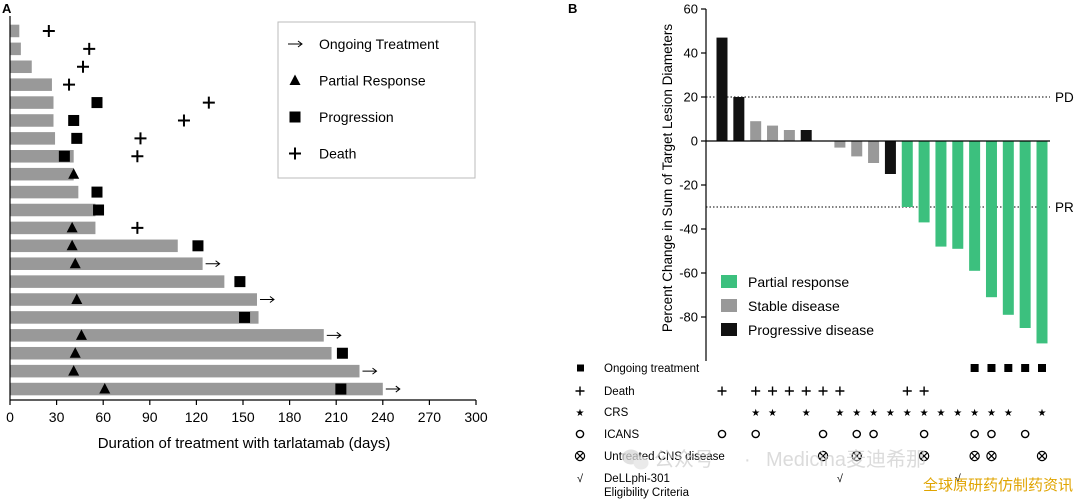 Image resolution: width=1080 pixels, height=503 pixels. What do you see at coordinates (580, 456) in the screenshot?
I see `table-circle-x-cross` at bounding box center [580, 456].